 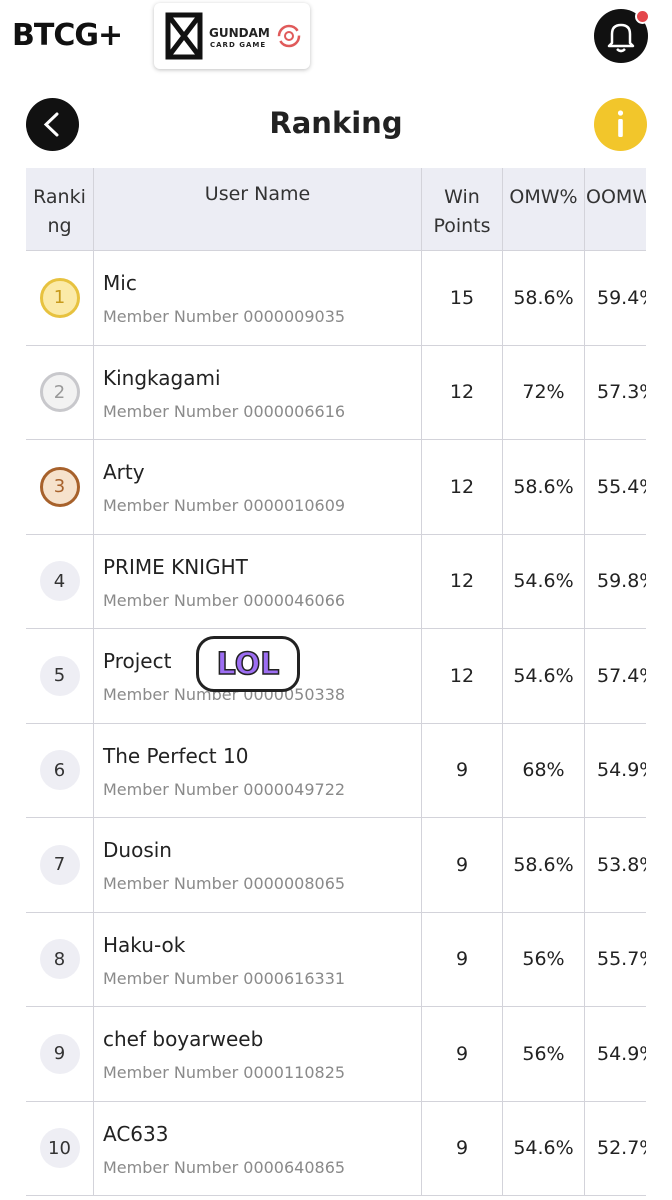 What do you see at coordinates (67, 35) in the screenshot?
I see `app-logo: BTCG+` at bounding box center [67, 35].